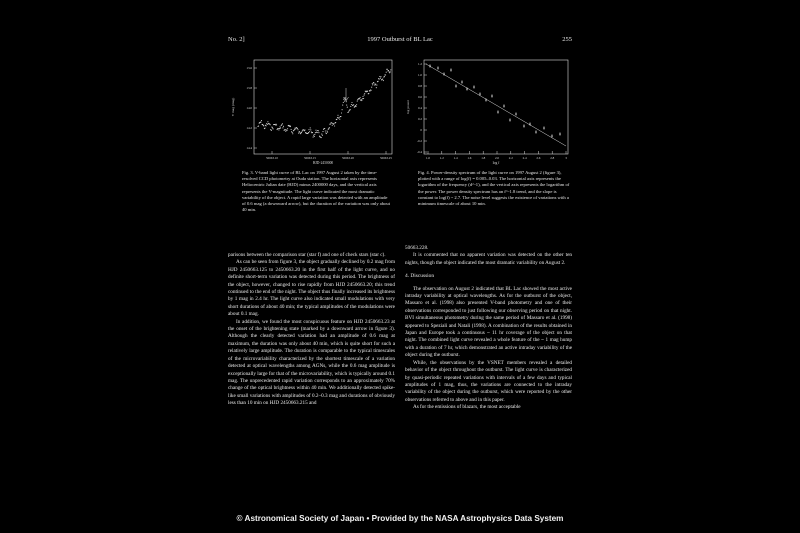 The height and width of the screenshot is (533, 800). What do you see at coordinates (566, 158) in the screenshot?
I see `x-tick-label: 3` at bounding box center [566, 158].